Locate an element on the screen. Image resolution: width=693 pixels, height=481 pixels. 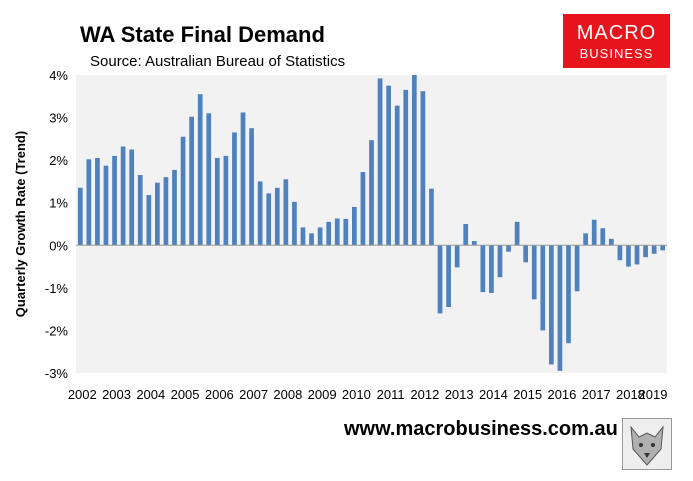
x-tick-label: 2003 is located at coordinates (116, 394).